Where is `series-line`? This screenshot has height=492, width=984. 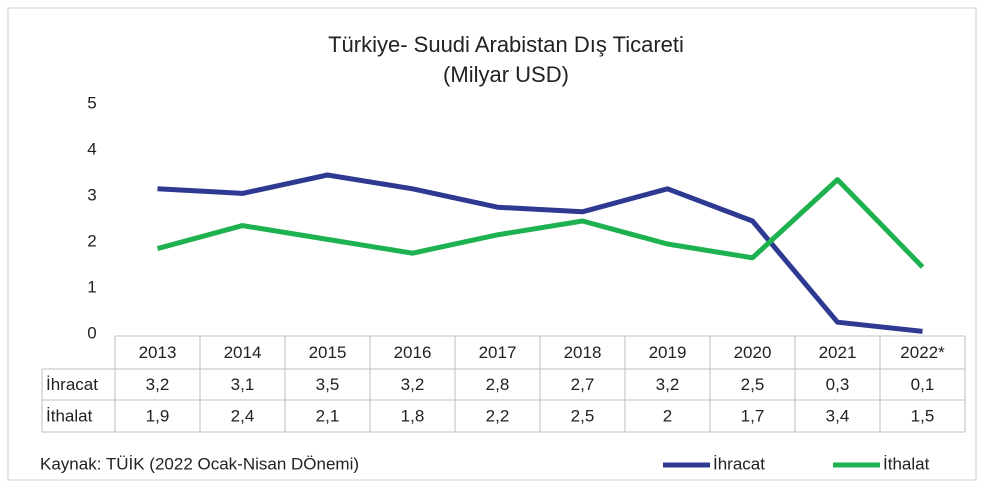
series-line is located at coordinates (540, 223).